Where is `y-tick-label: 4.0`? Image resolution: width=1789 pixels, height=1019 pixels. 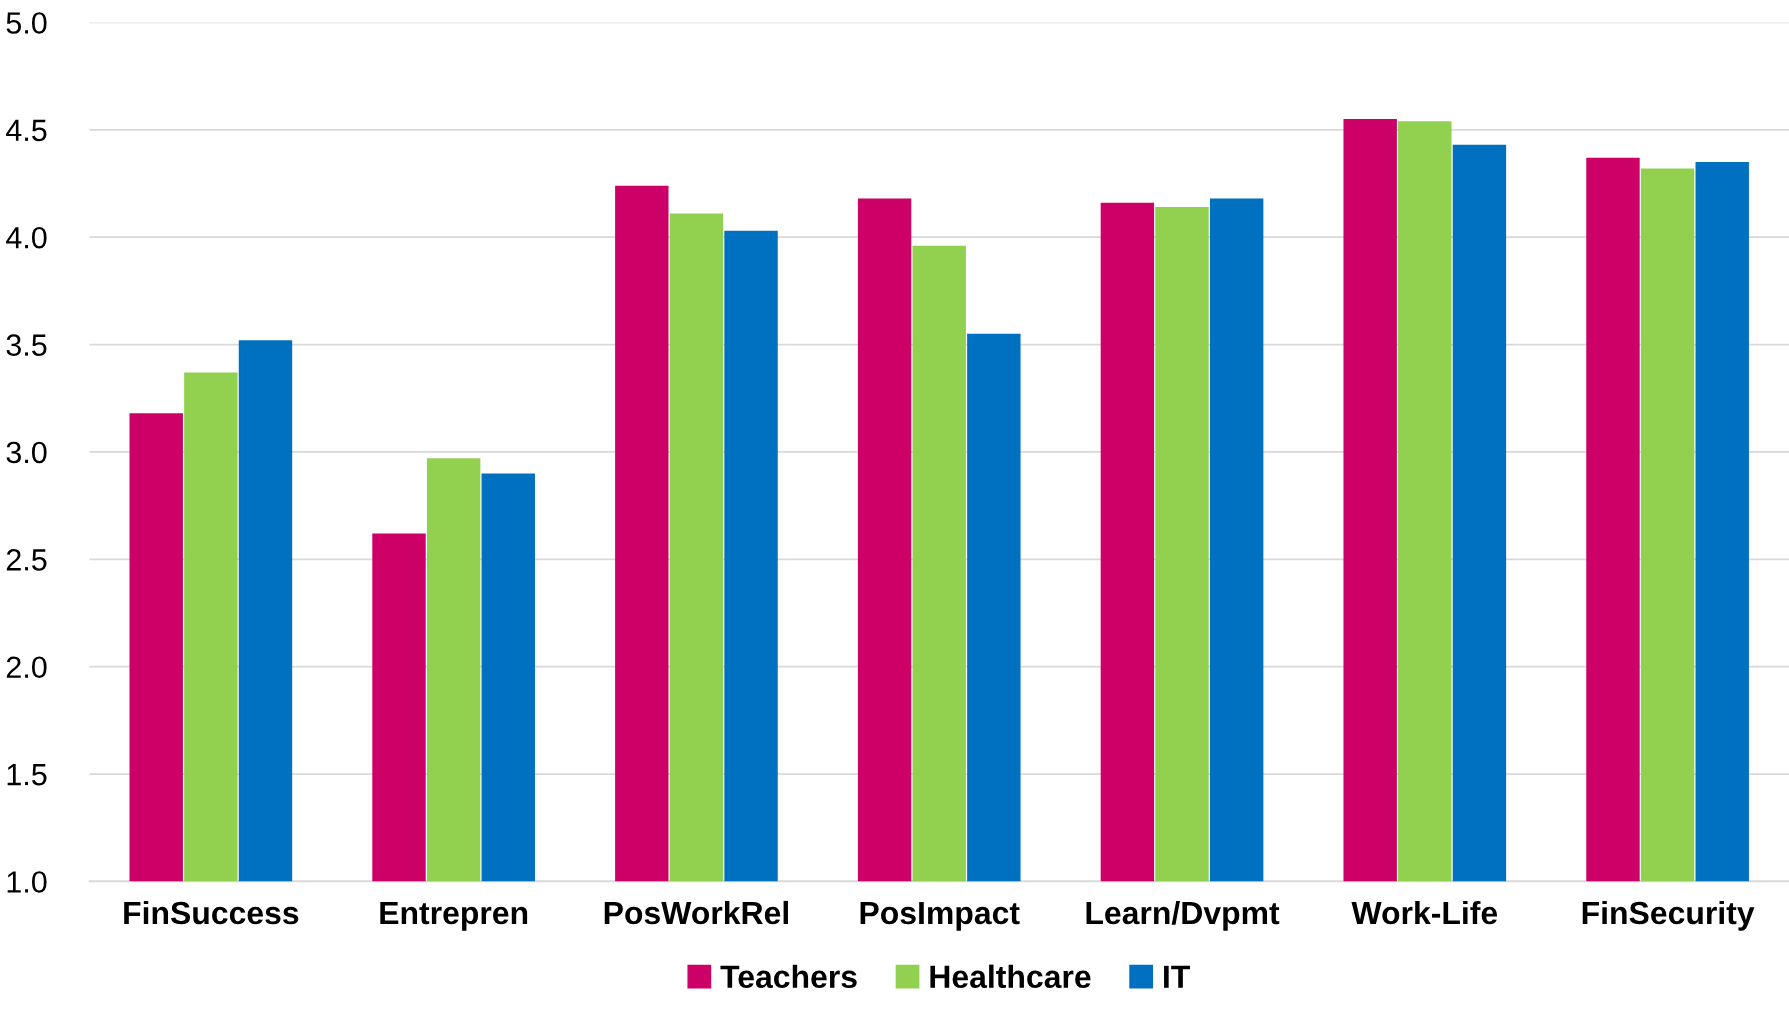 y-tick-label: 4.0 is located at coordinates (26, 237).